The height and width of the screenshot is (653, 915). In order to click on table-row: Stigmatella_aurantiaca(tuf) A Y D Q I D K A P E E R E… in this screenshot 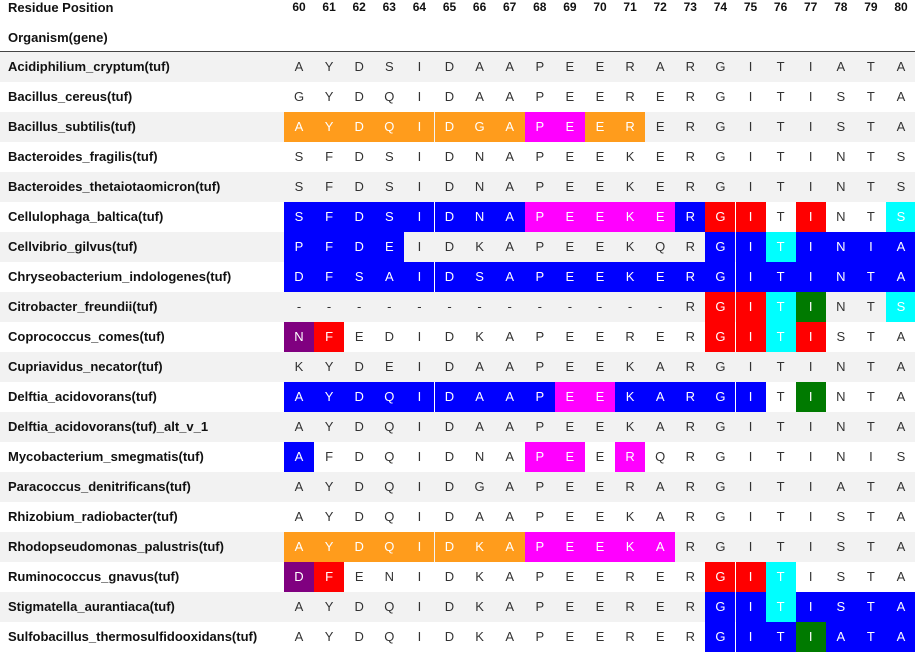, I will do `click(457, 607)`.